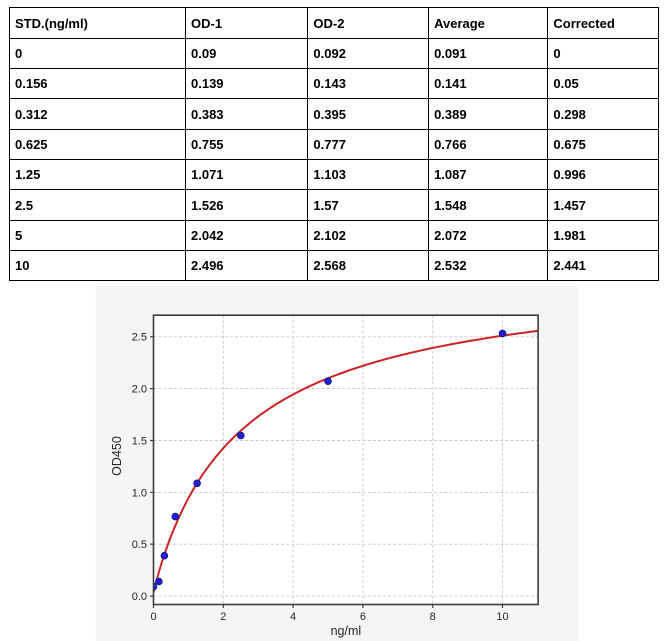  What do you see at coordinates (139, 390) in the screenshot?
I see `svg-text: 2.0` at bounding box center [139, 390].